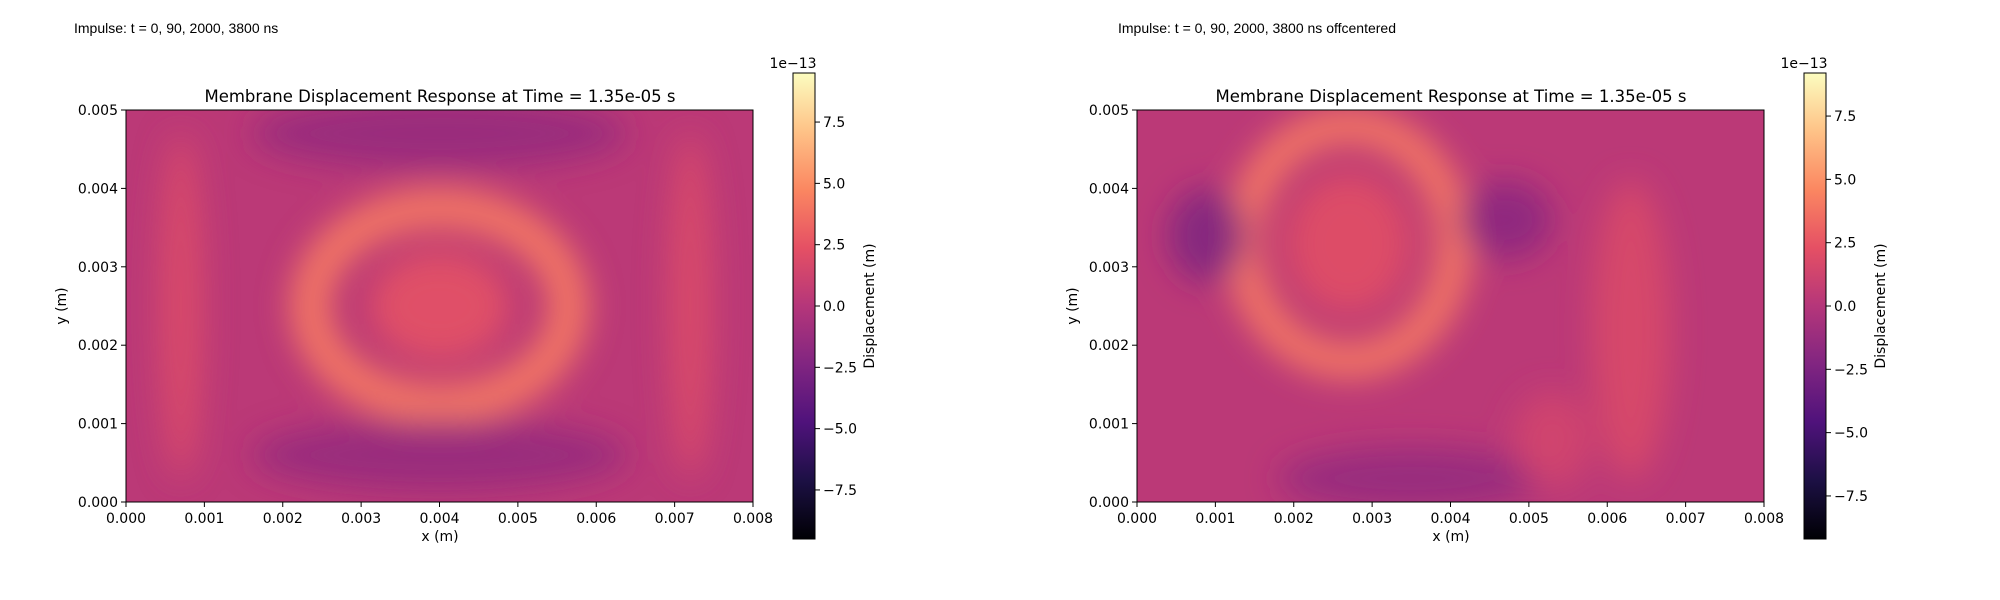 The width and height of the screenshot is (2000, 600). Describe the element at coordinates (176, 28) in the screenshot. I see `figure-caption-left: Impulse: t = 0, 90, 2000, 3800 ns` at that location.